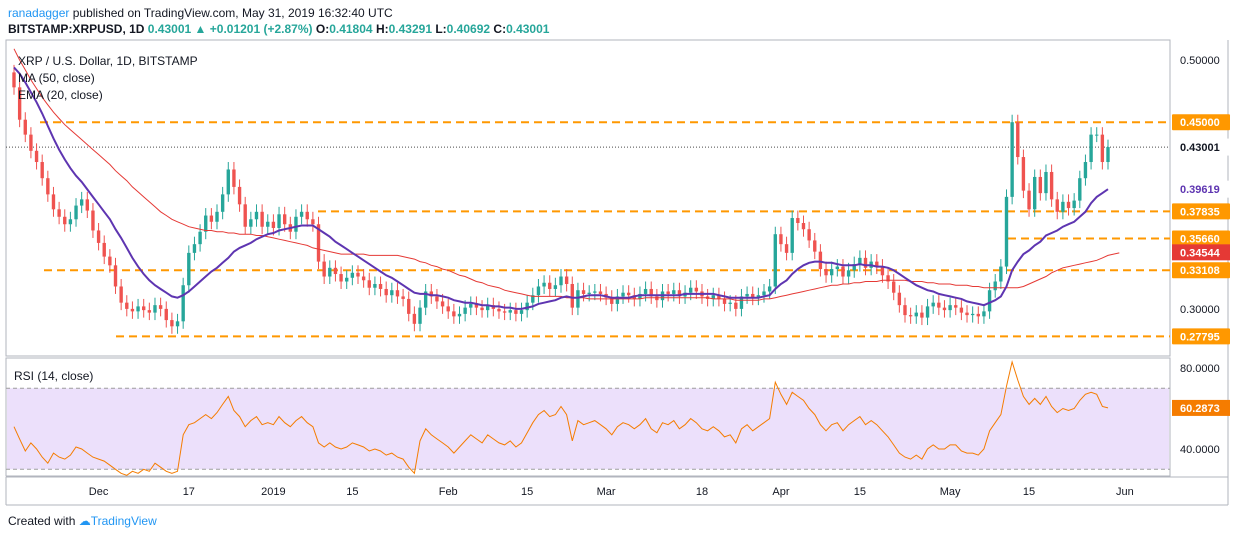 This screenshot has width=1234, height=540. What do you see at coordinates (1200, 450) in the screenshot?
I see `rsi-axis-tick: 40.0000` at bounding box center [1200, 450].